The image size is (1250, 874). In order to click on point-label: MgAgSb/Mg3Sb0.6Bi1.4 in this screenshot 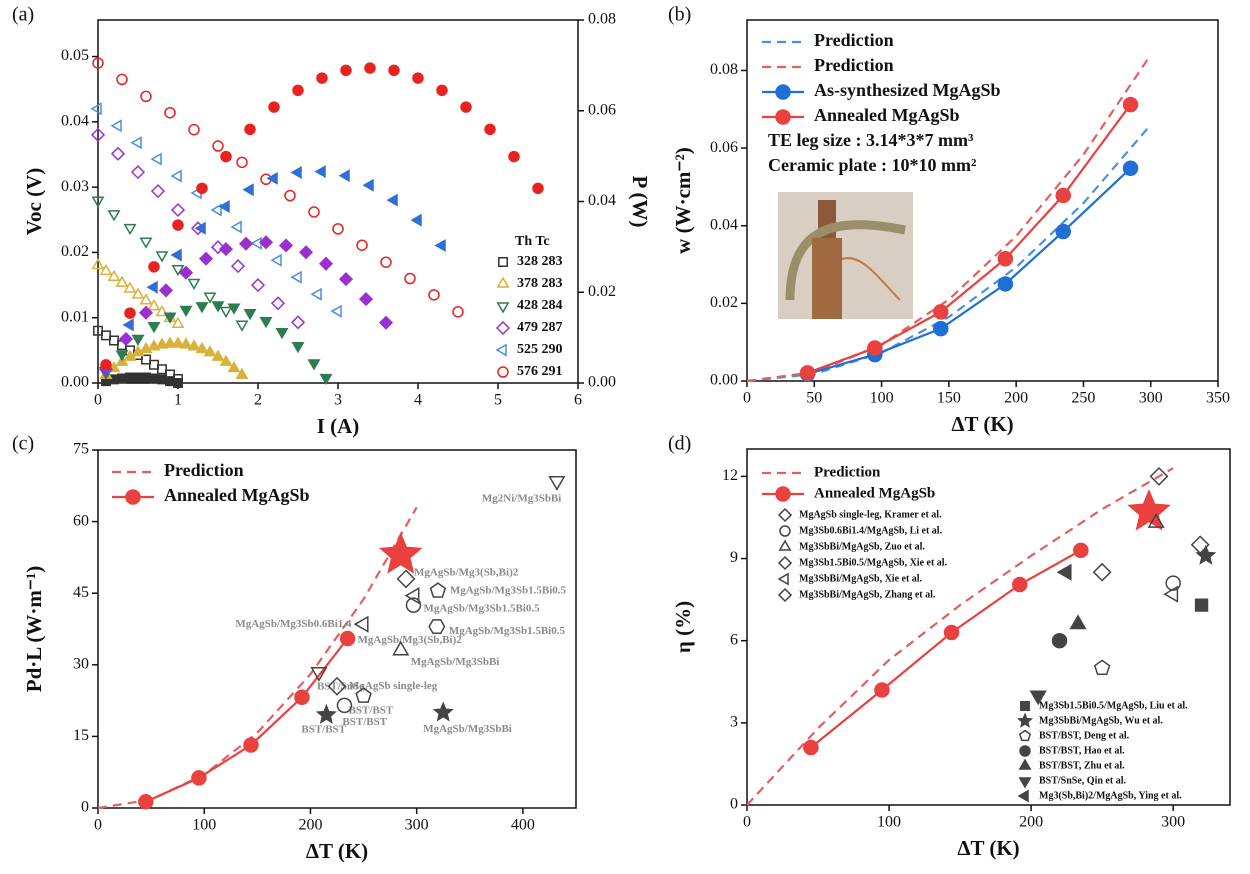, I will do `click(293, 624)`.